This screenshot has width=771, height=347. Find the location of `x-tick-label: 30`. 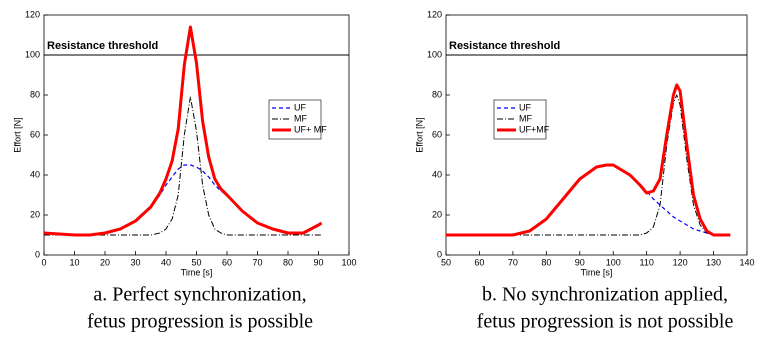

x-tick-label: 30 is located at coordinates (135, 262).